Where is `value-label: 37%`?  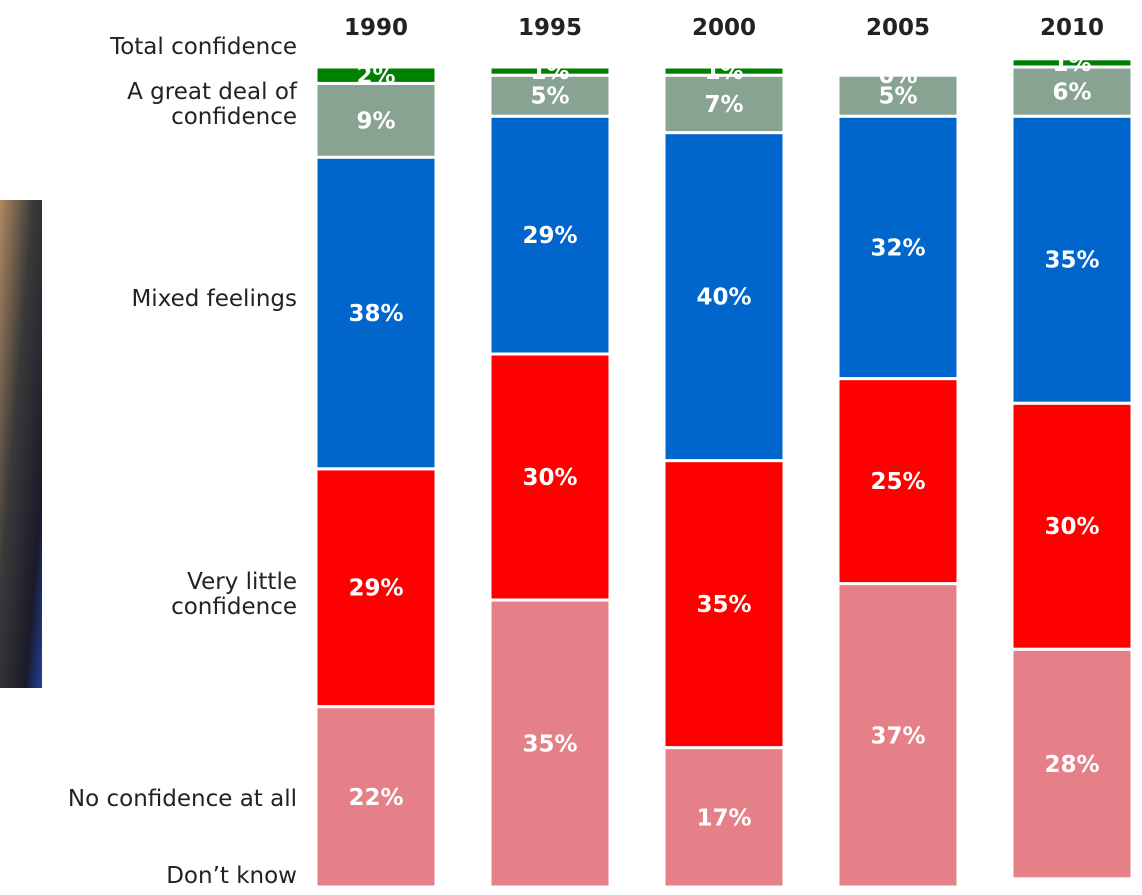
value-label: 37% is located at coordinates (897, 736).